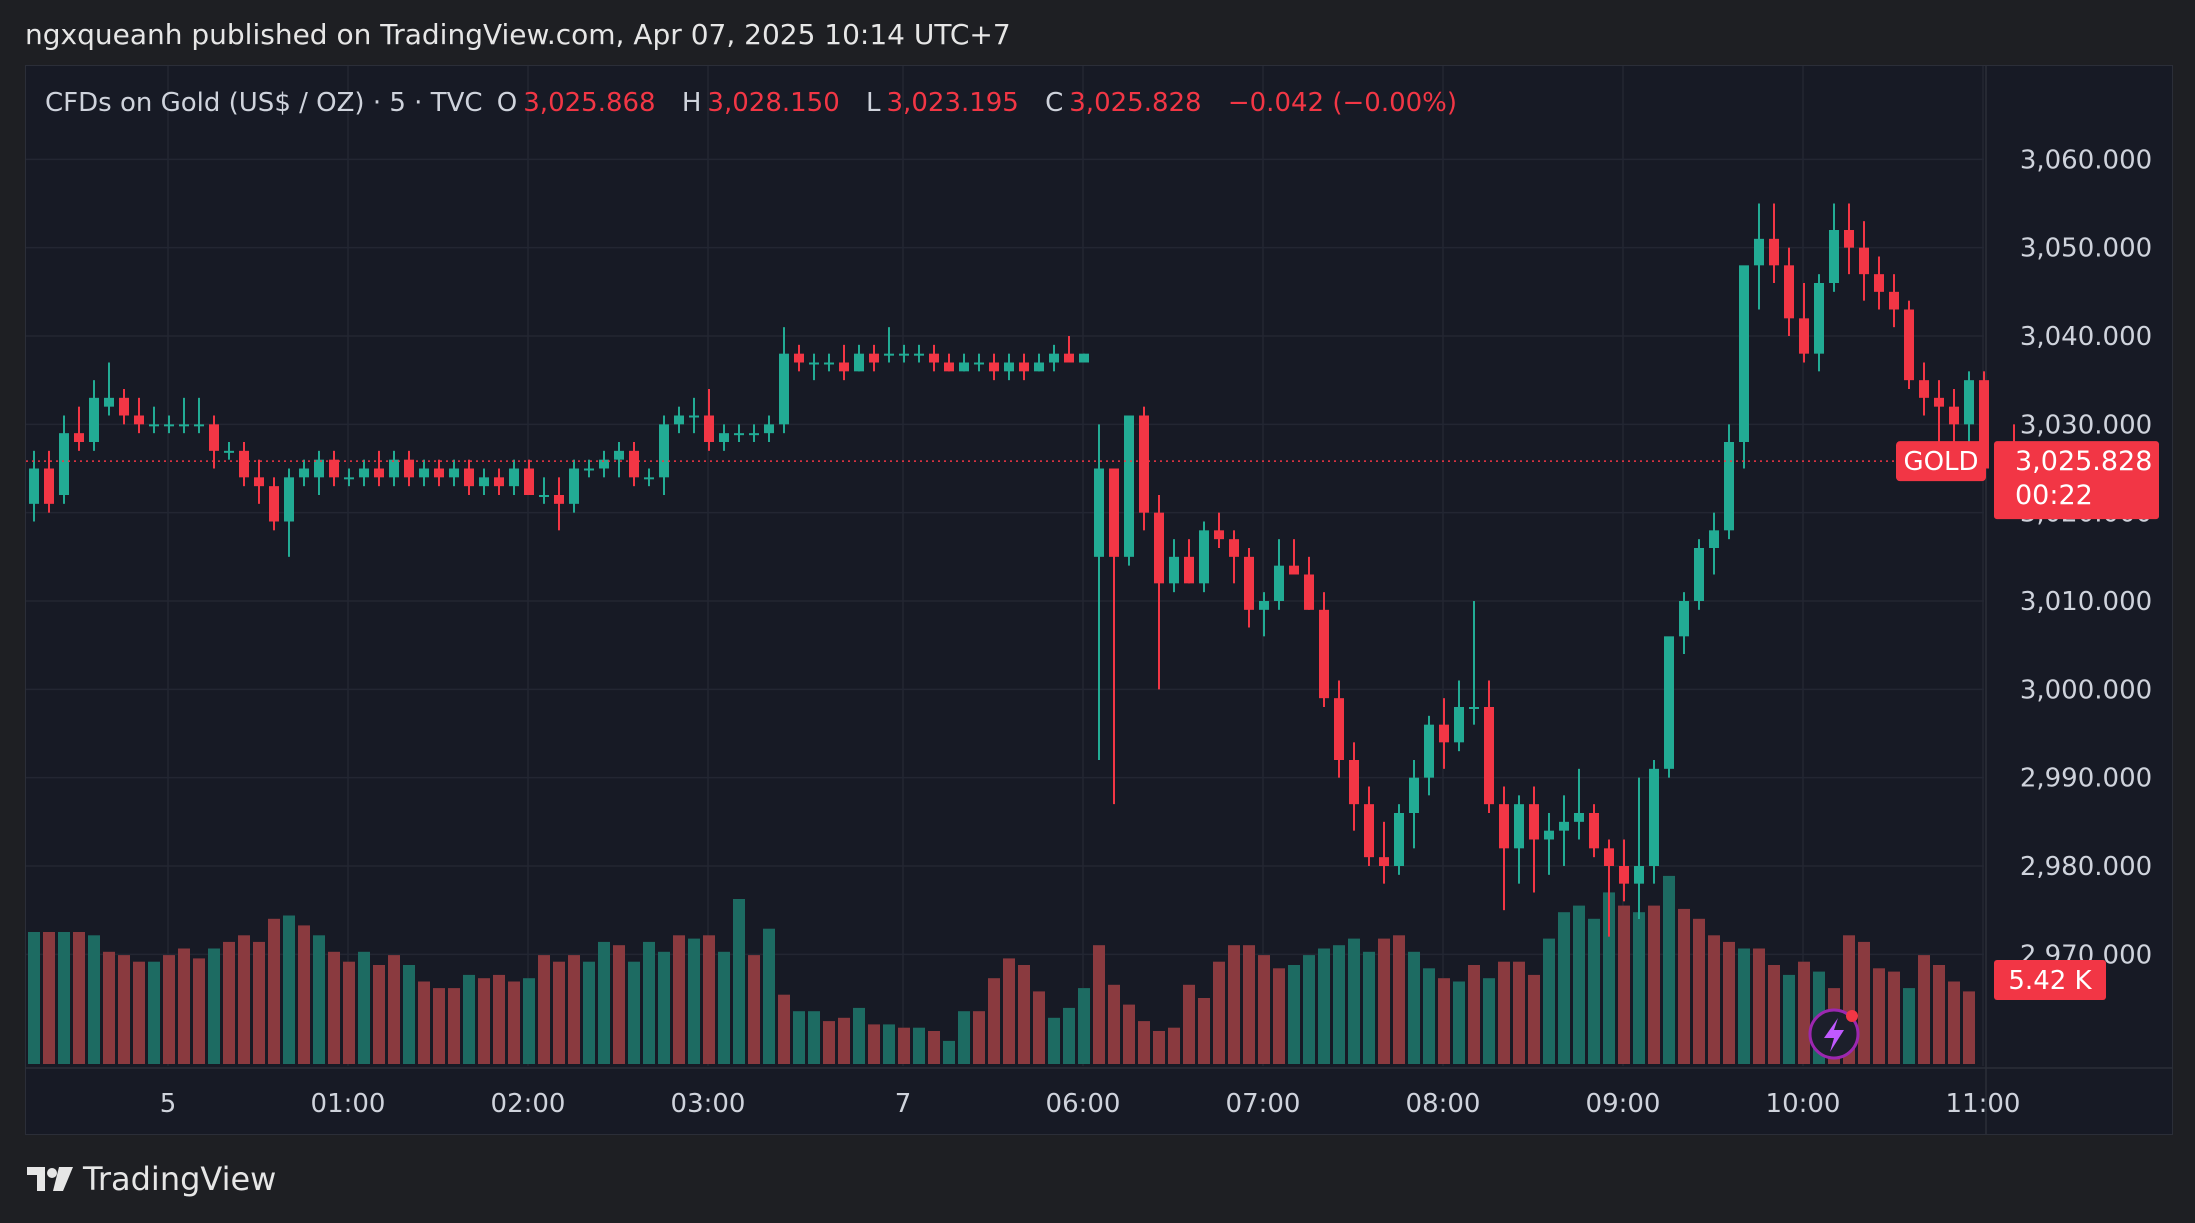 The image size is (2195, 1223). I want to click on y-tick-label: 3,030.000, so click(2086, 425).